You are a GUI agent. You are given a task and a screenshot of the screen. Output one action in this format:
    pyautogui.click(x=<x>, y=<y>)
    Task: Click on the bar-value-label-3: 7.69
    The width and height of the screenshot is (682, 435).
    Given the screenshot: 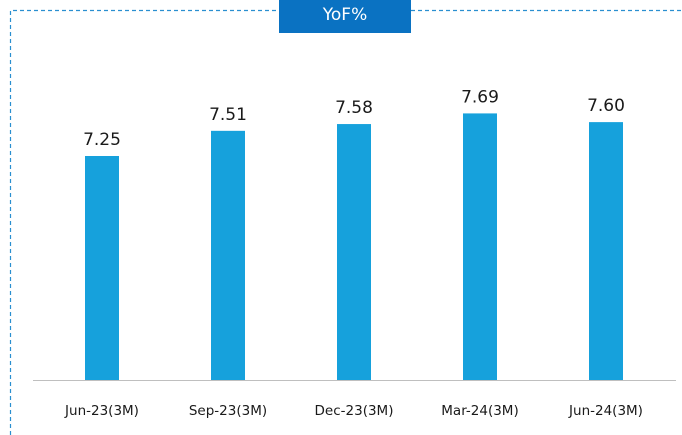 What is the action you would take?
    pyautogui.click(x=480, y=97)
    